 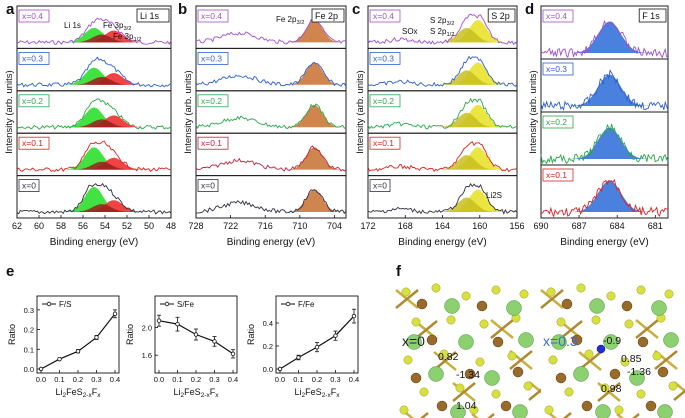 What do you see at coordinates (399, 271) in the screenshot?
I see `panel-label-f: f` at bounding box center [399, 271].